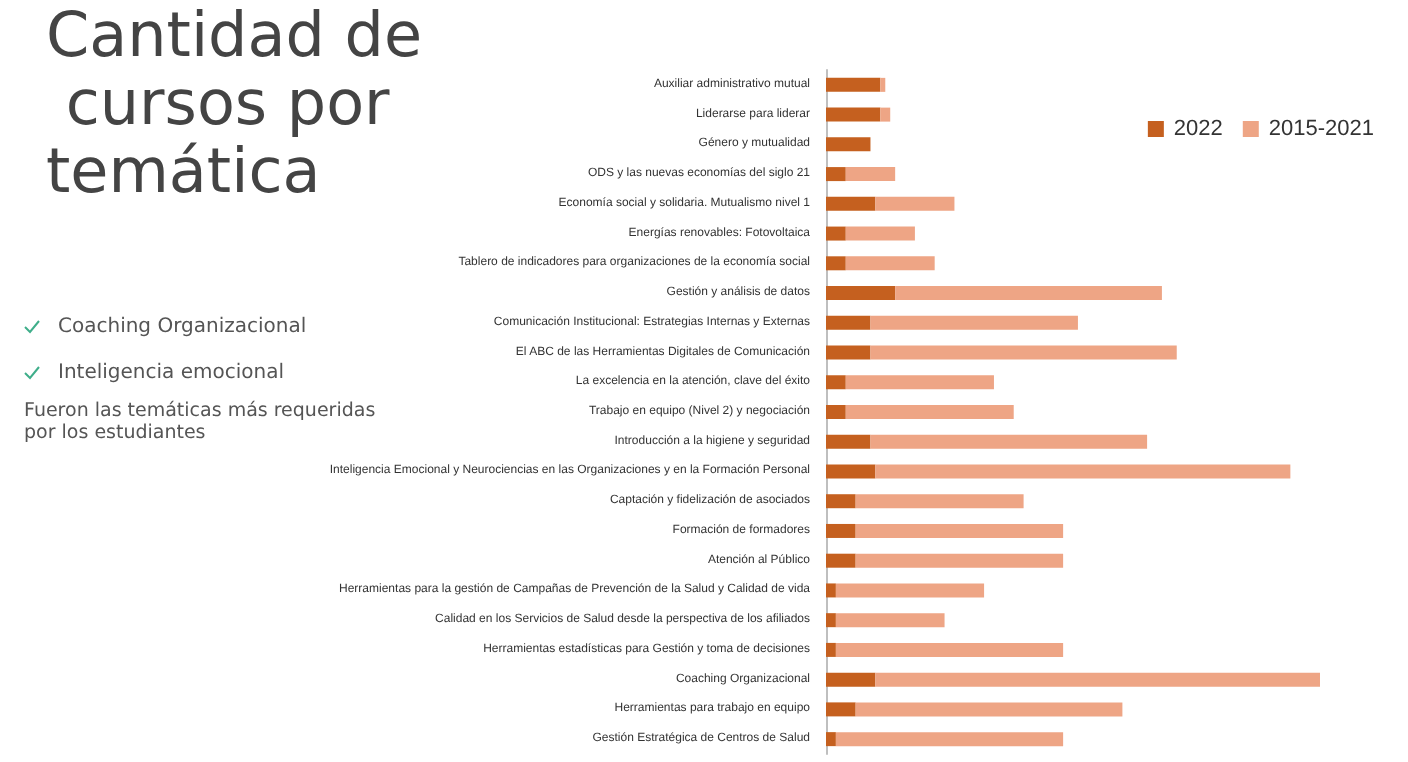  What do you see at coordinates (182, 327) in the screenshot?
I see `text: Coaching Organizacional` at bounding box center [182, 327].